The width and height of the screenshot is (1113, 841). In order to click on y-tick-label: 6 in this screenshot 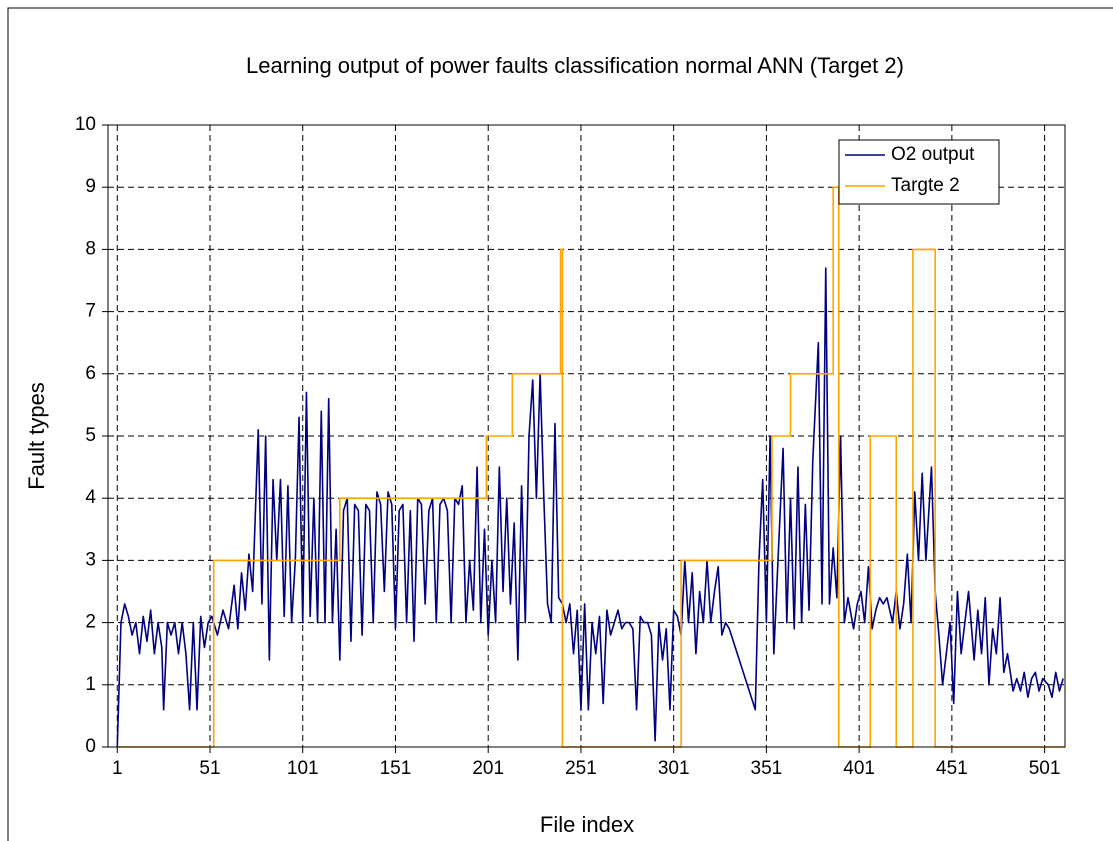, I will do `click(90, 373)`.